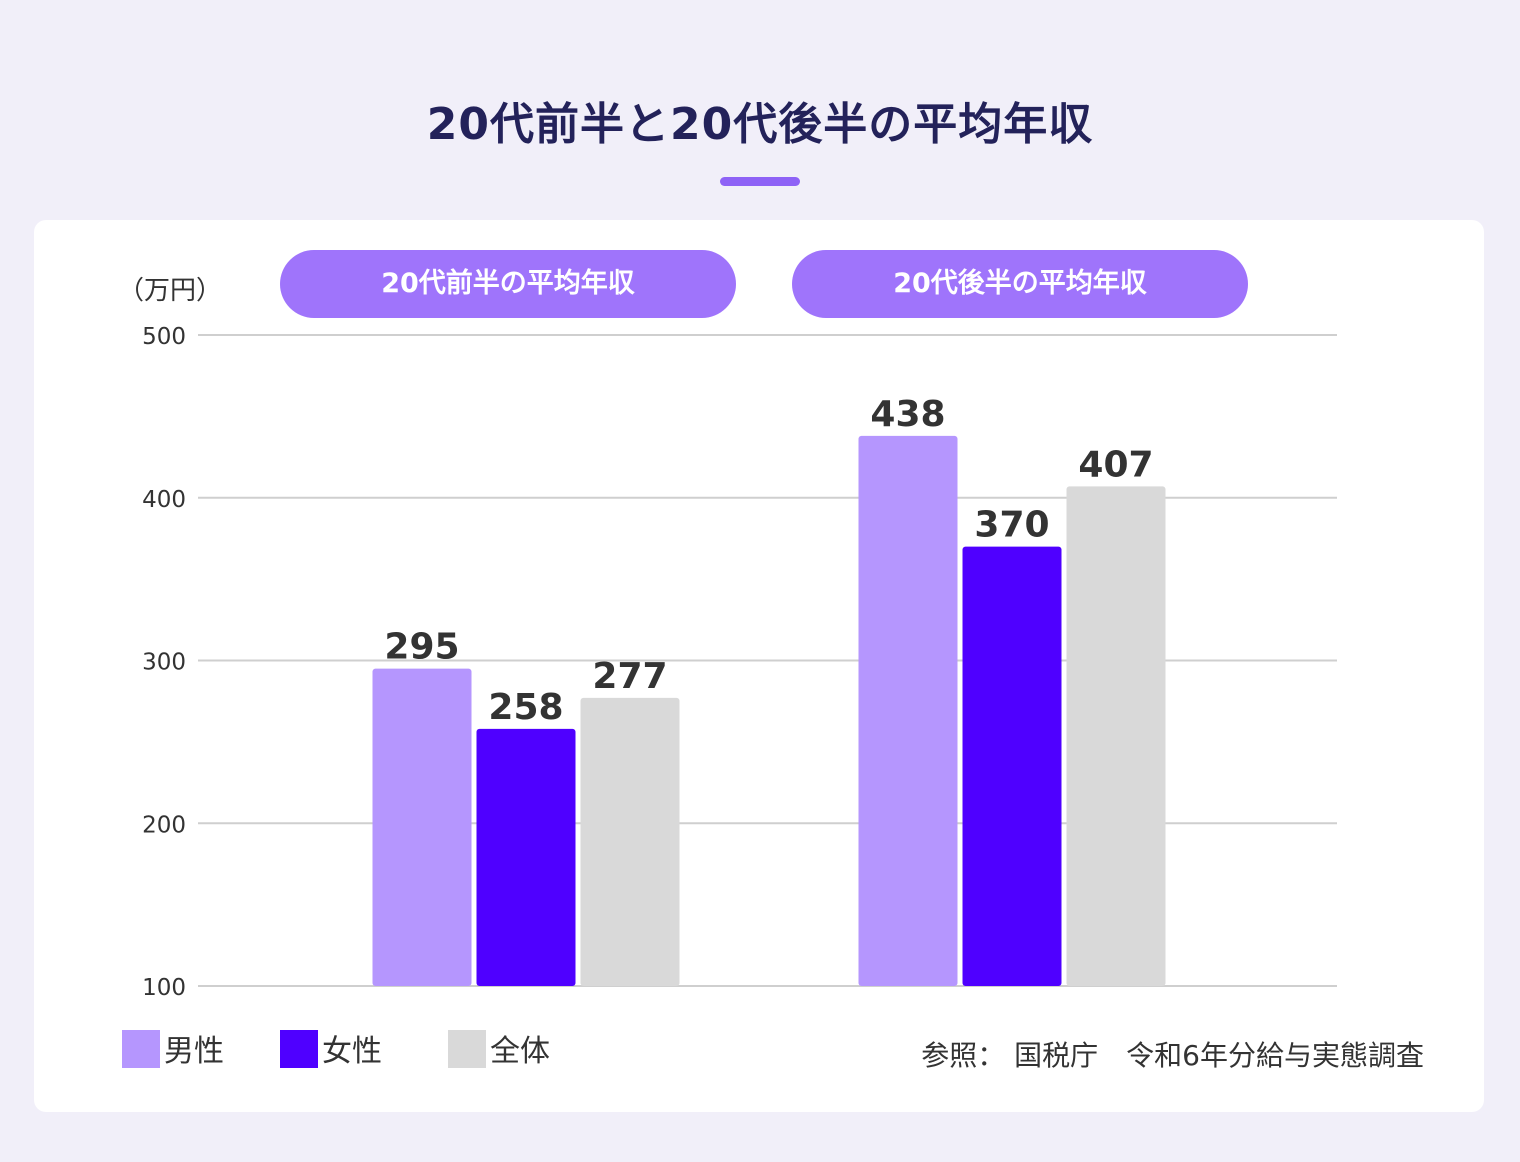 The height and width of the screenshot is (1162, 1520). Describe the element at coordinates (508, 284) in the screenshot. I see `category-label-early-20s: 20代前半の平均年収` at that location.